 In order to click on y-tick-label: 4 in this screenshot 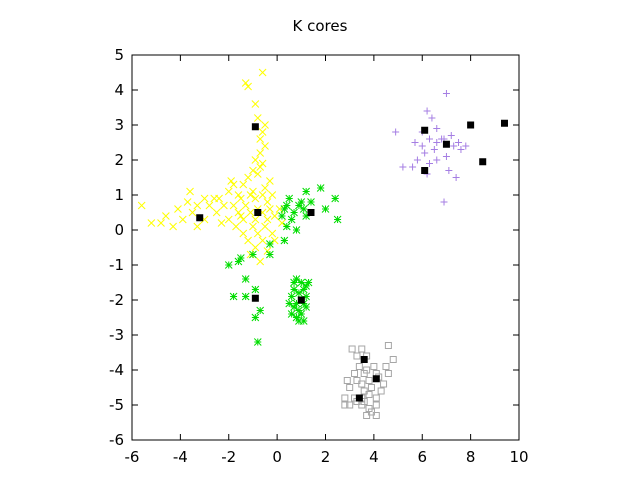, I will do `click(119, 90)`.